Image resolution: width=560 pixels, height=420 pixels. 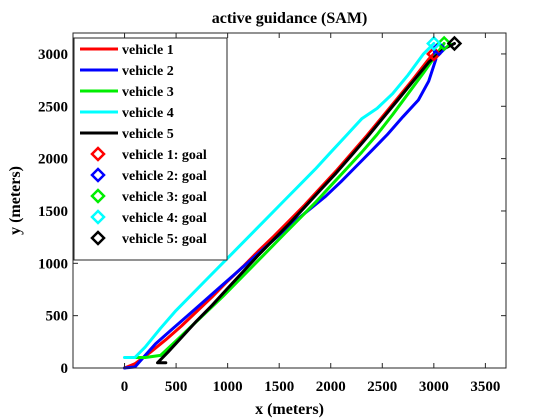 What do you see at coordinates (164, 218) in the screenshot?
I see `legend-label-vehicle-4-goal: vehicle 4: goal` at bounding box center [164, 218].